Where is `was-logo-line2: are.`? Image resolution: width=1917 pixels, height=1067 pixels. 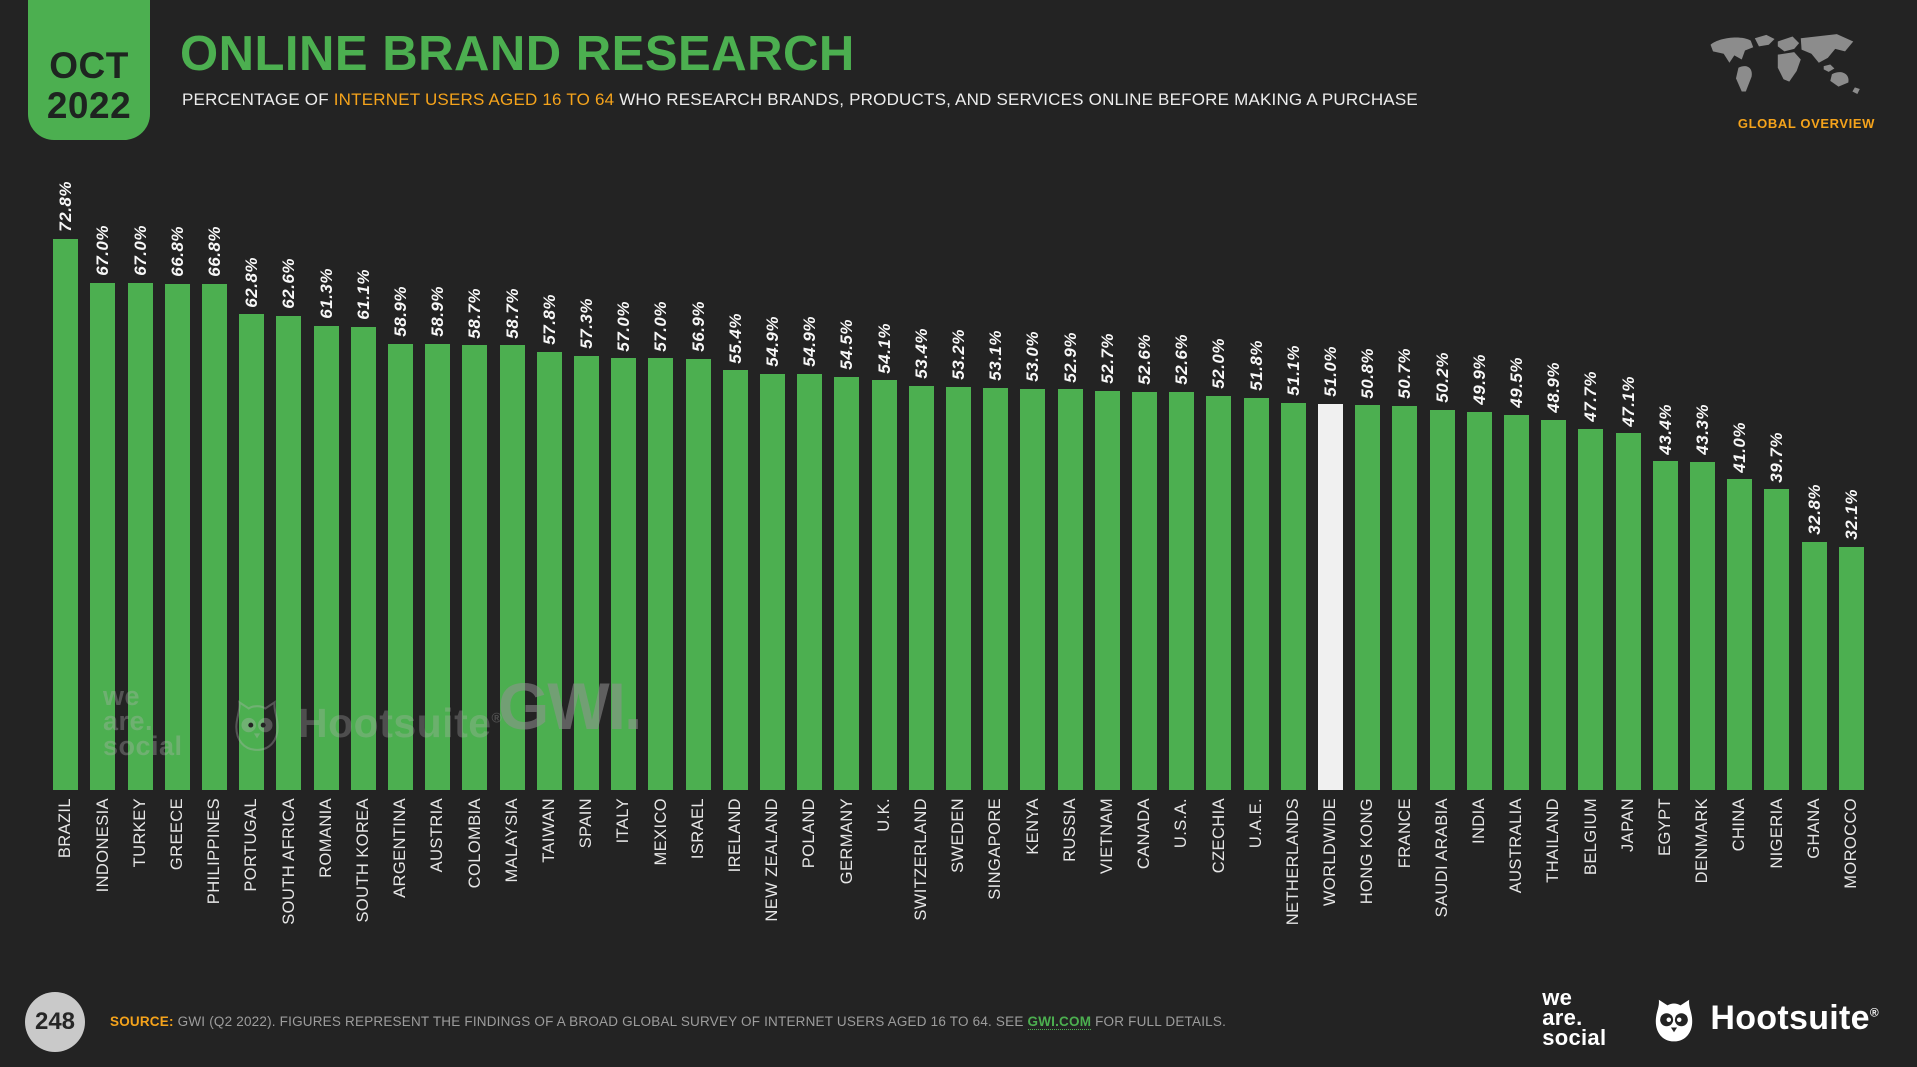 was-logo-line2: are. is located at coordinates (1562, 1018).